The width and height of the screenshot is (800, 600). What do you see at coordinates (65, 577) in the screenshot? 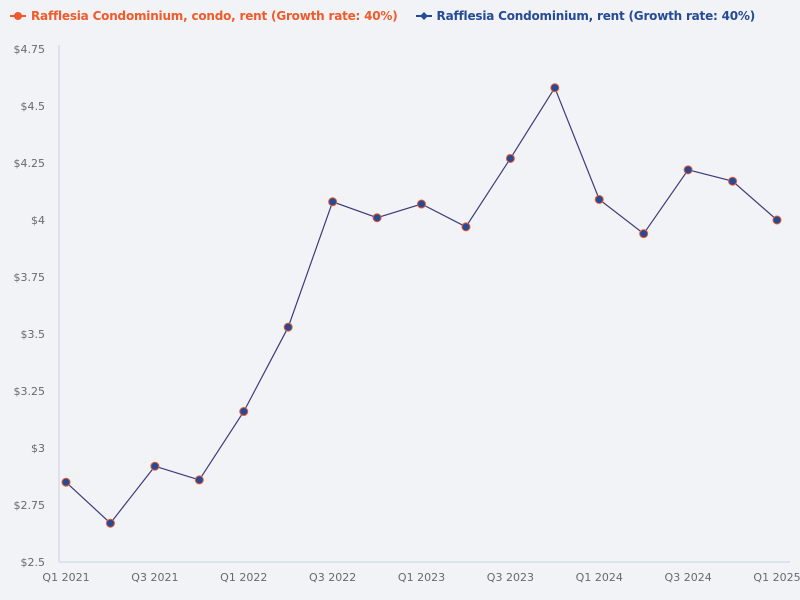
I see `x-tick-label: Q1 2021` at bounding box center [65, 577].